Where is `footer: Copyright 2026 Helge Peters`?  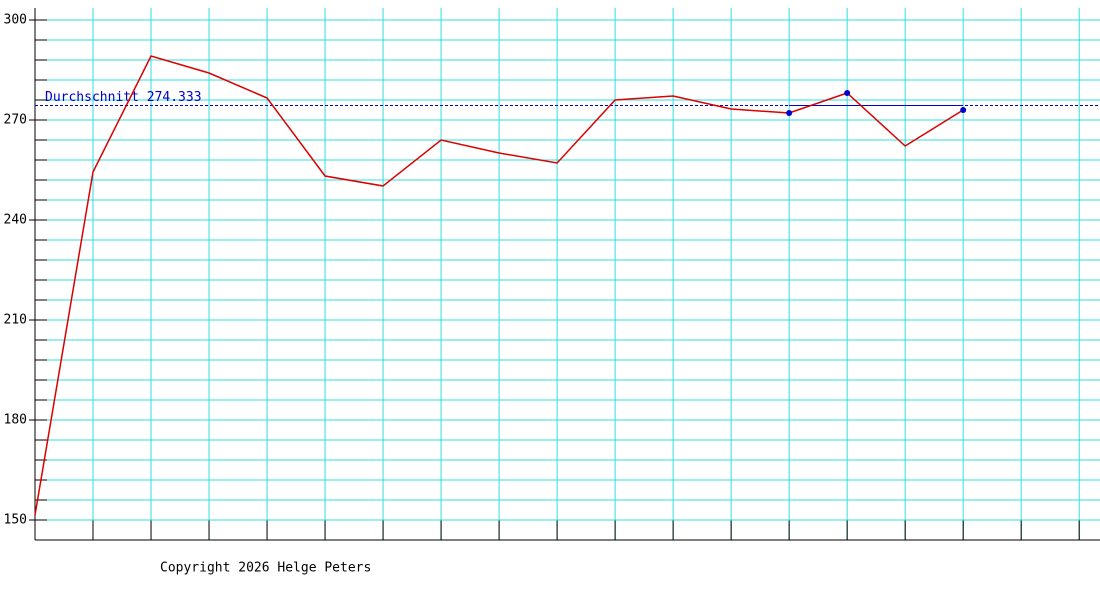
footer: Copyright 2026 Helge Peters is located at coordinates (265, 568).